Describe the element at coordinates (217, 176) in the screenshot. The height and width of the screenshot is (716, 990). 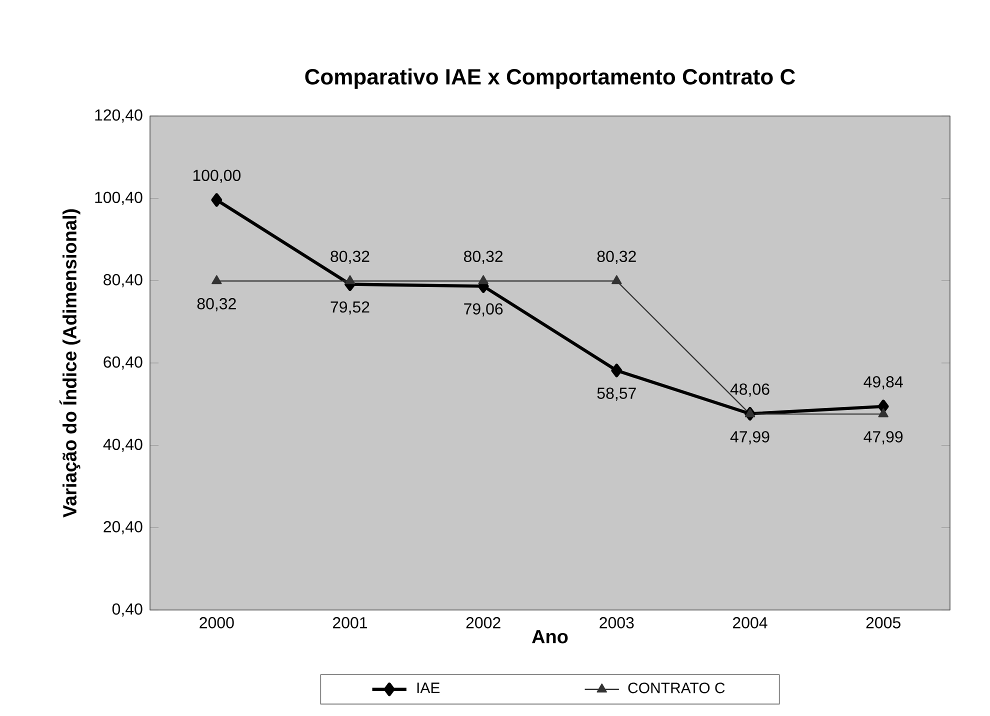
I see `data-label: 100,00` at that location.